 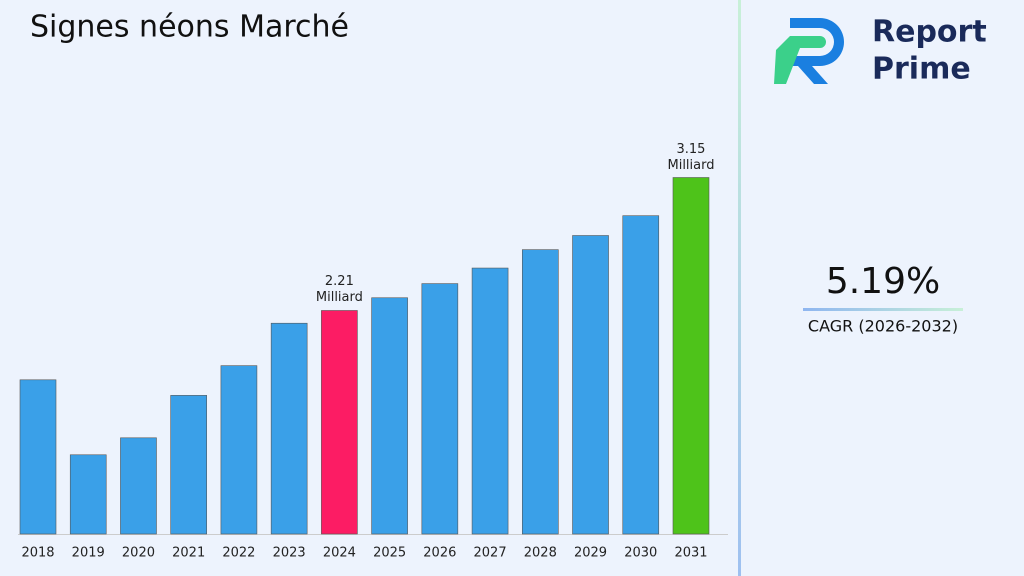 I want to click on chart-title: Signes néons Marché, so click(x=189, y=27).